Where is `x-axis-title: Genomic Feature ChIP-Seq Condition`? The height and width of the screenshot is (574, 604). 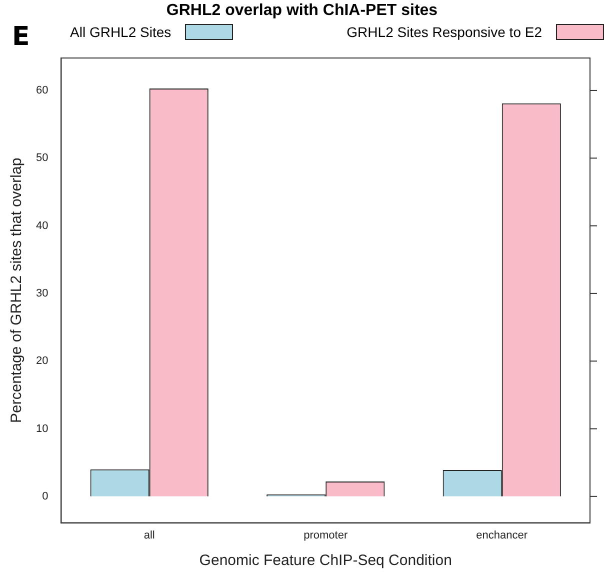 x-axis-title: Genomic Feature ChIP-Seq Condition is located at coordinates (325, 561).